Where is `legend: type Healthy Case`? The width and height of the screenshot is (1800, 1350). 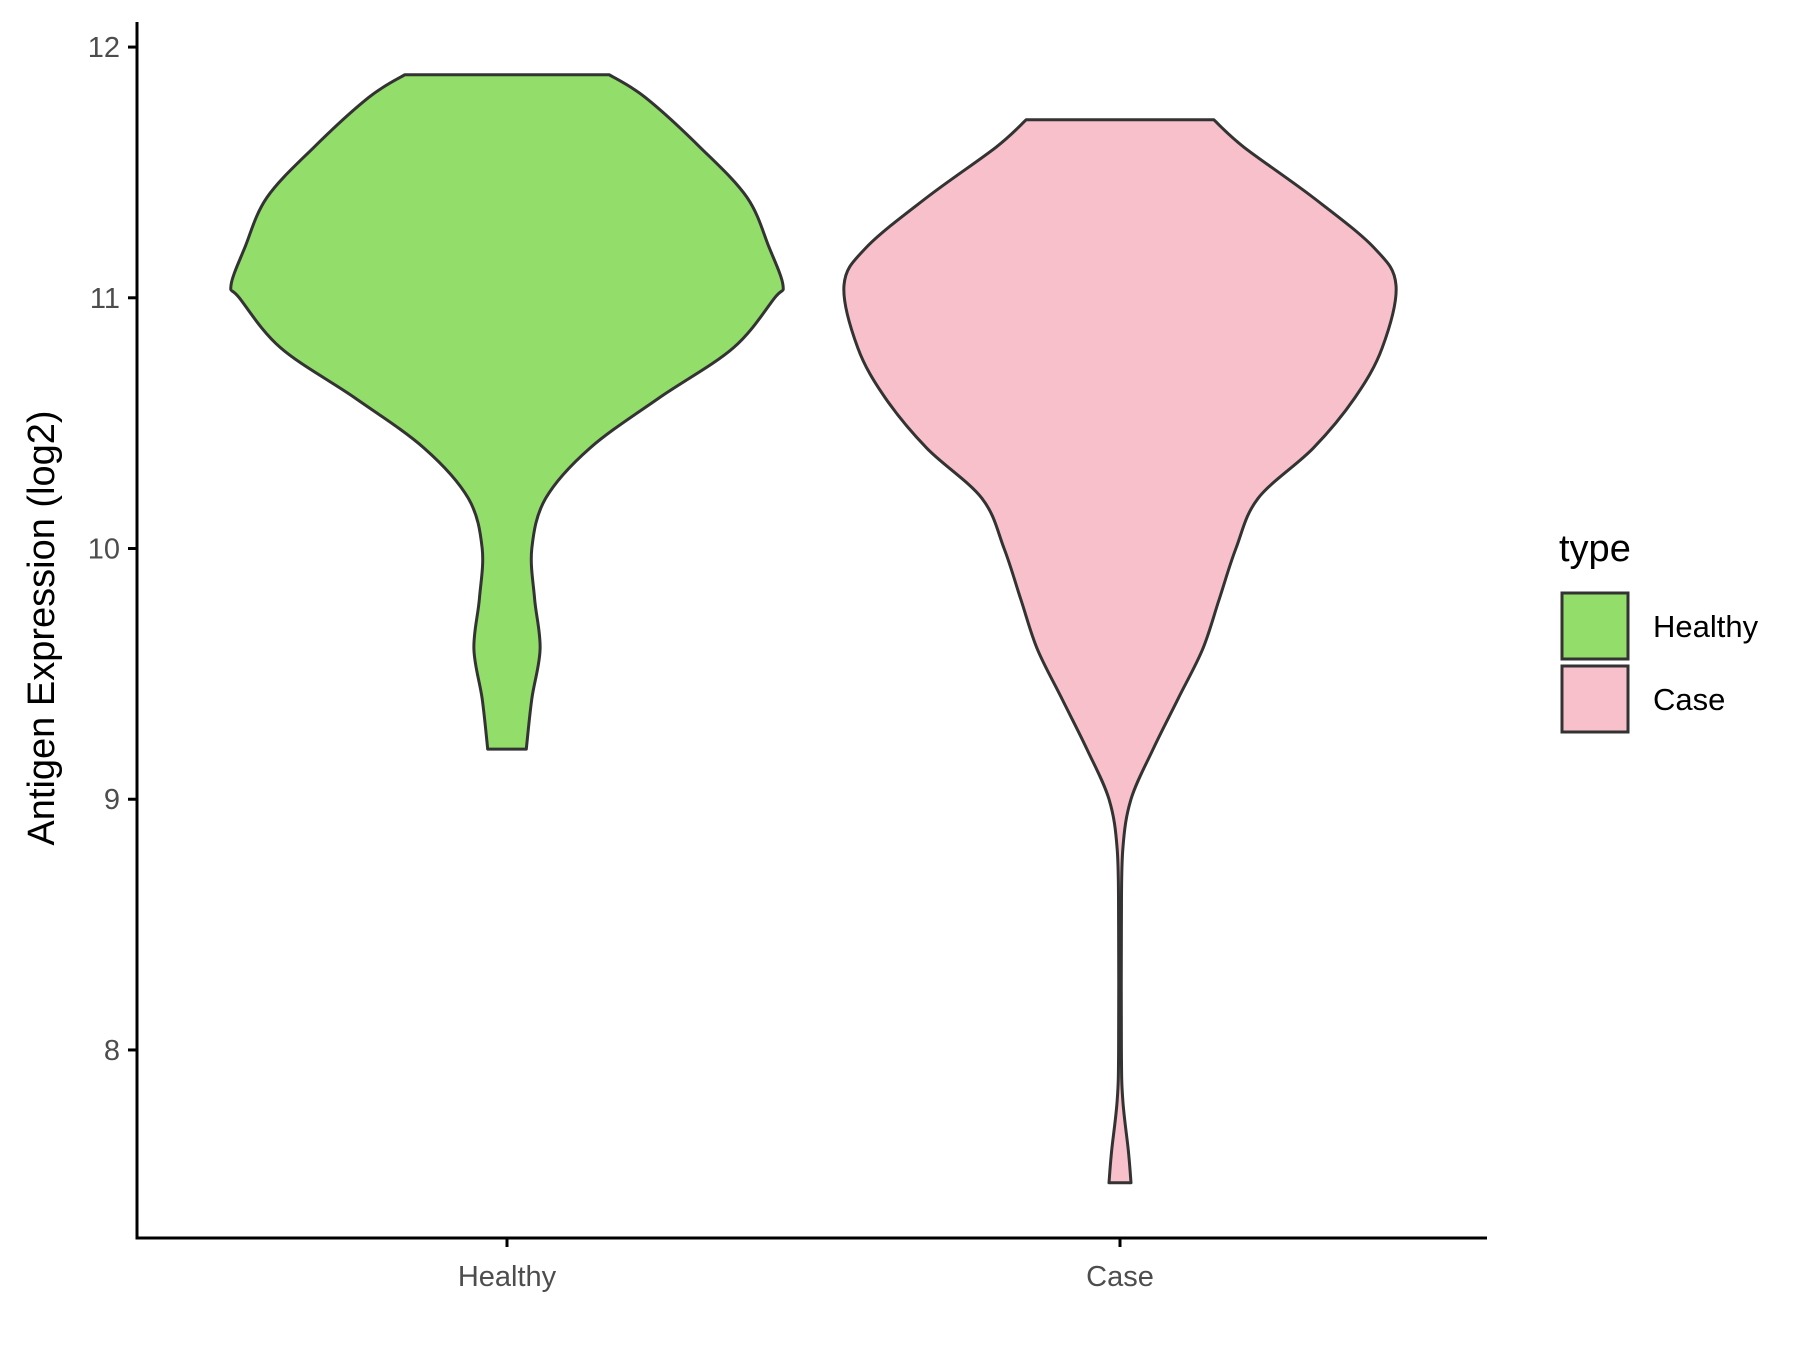 legend: type Healthy Case is located at coordinates (1659, 631).